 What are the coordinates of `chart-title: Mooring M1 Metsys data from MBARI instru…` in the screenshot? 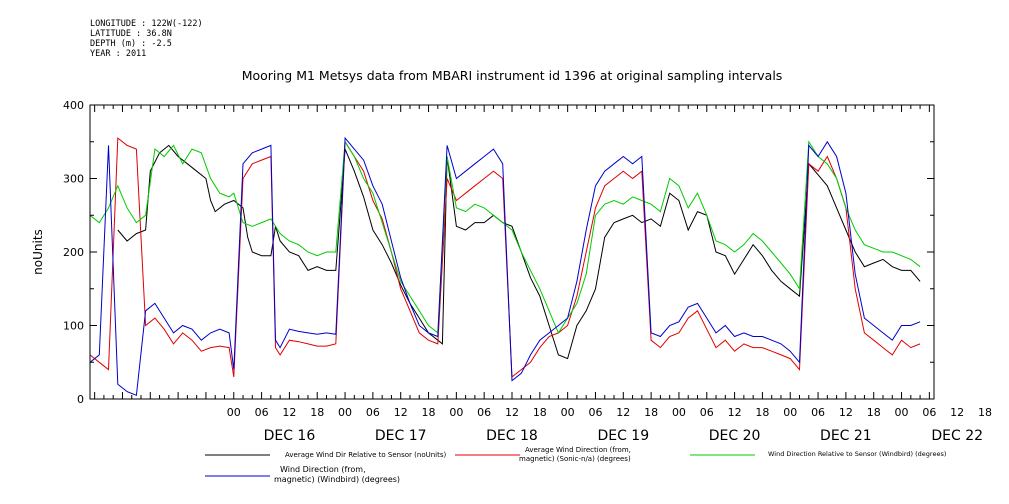 It's located at (512, 75).